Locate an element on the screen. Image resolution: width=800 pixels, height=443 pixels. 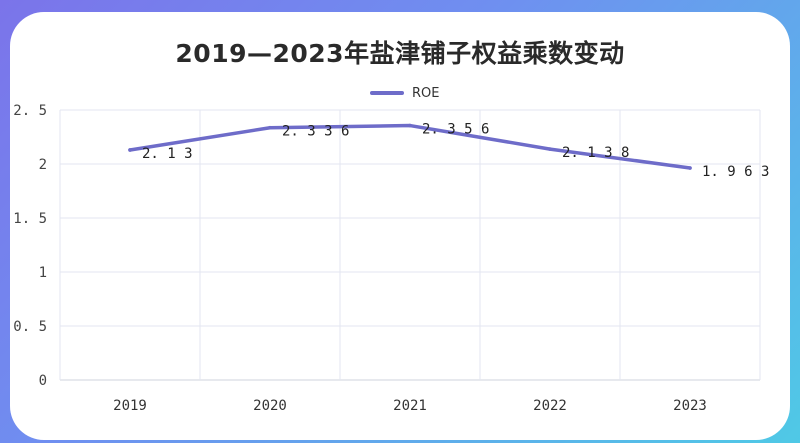
legend: ROE is located at coordinates (404, 93).